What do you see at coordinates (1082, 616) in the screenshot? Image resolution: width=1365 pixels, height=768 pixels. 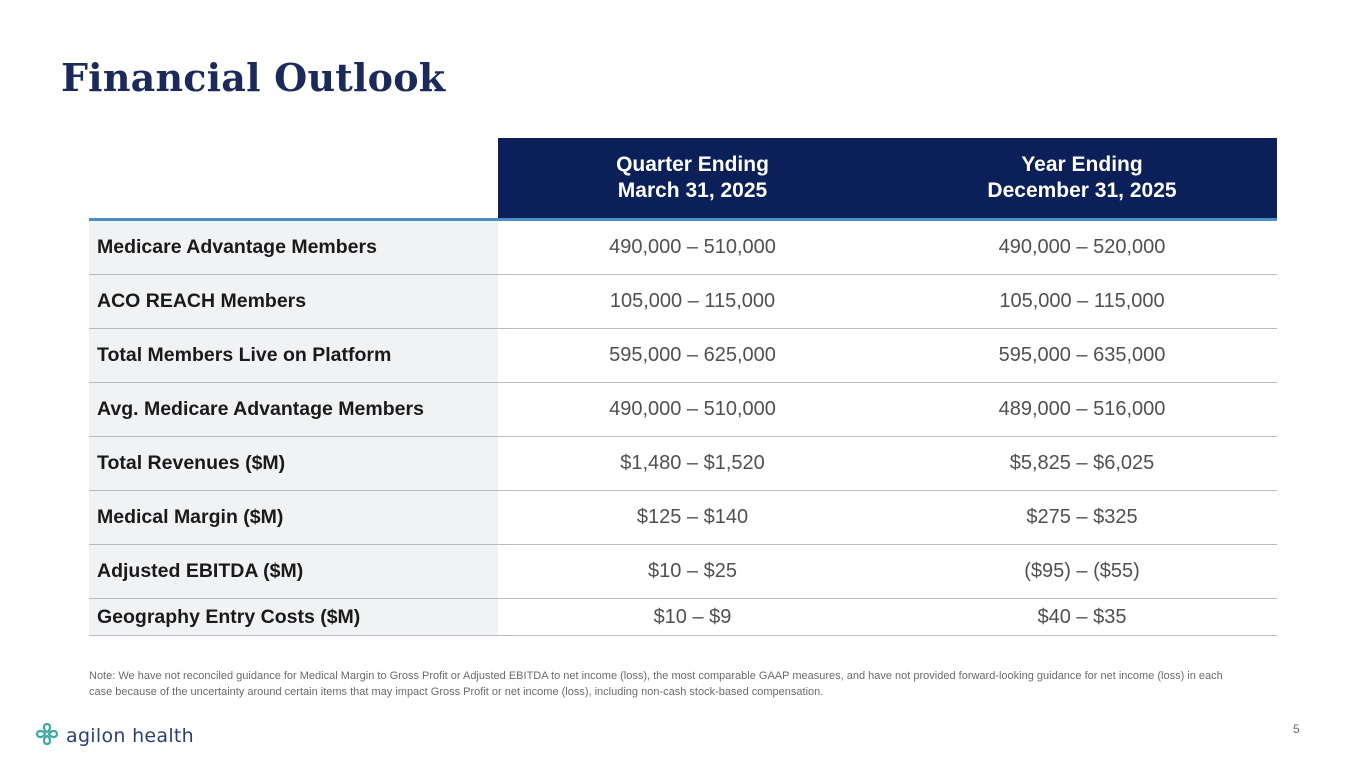 I see `year-value: $40 – $35` at bounding box center [1082, 616].